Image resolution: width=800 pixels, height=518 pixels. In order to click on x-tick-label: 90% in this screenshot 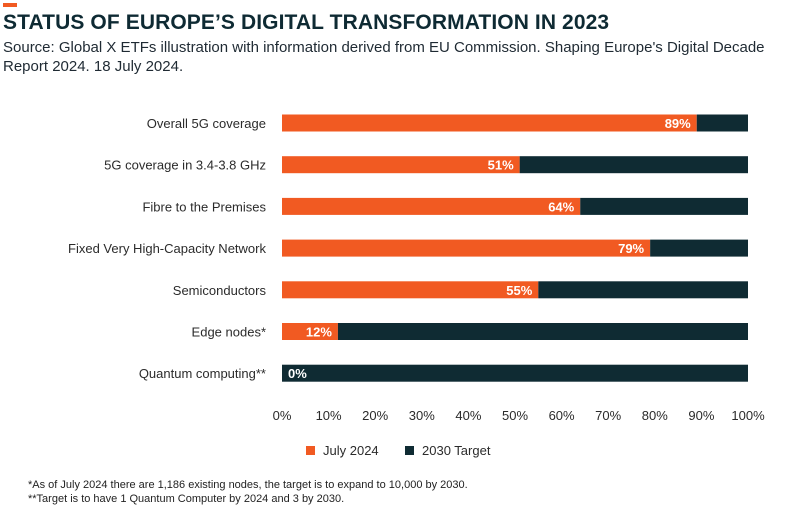, I will do `click(701, 415)`.